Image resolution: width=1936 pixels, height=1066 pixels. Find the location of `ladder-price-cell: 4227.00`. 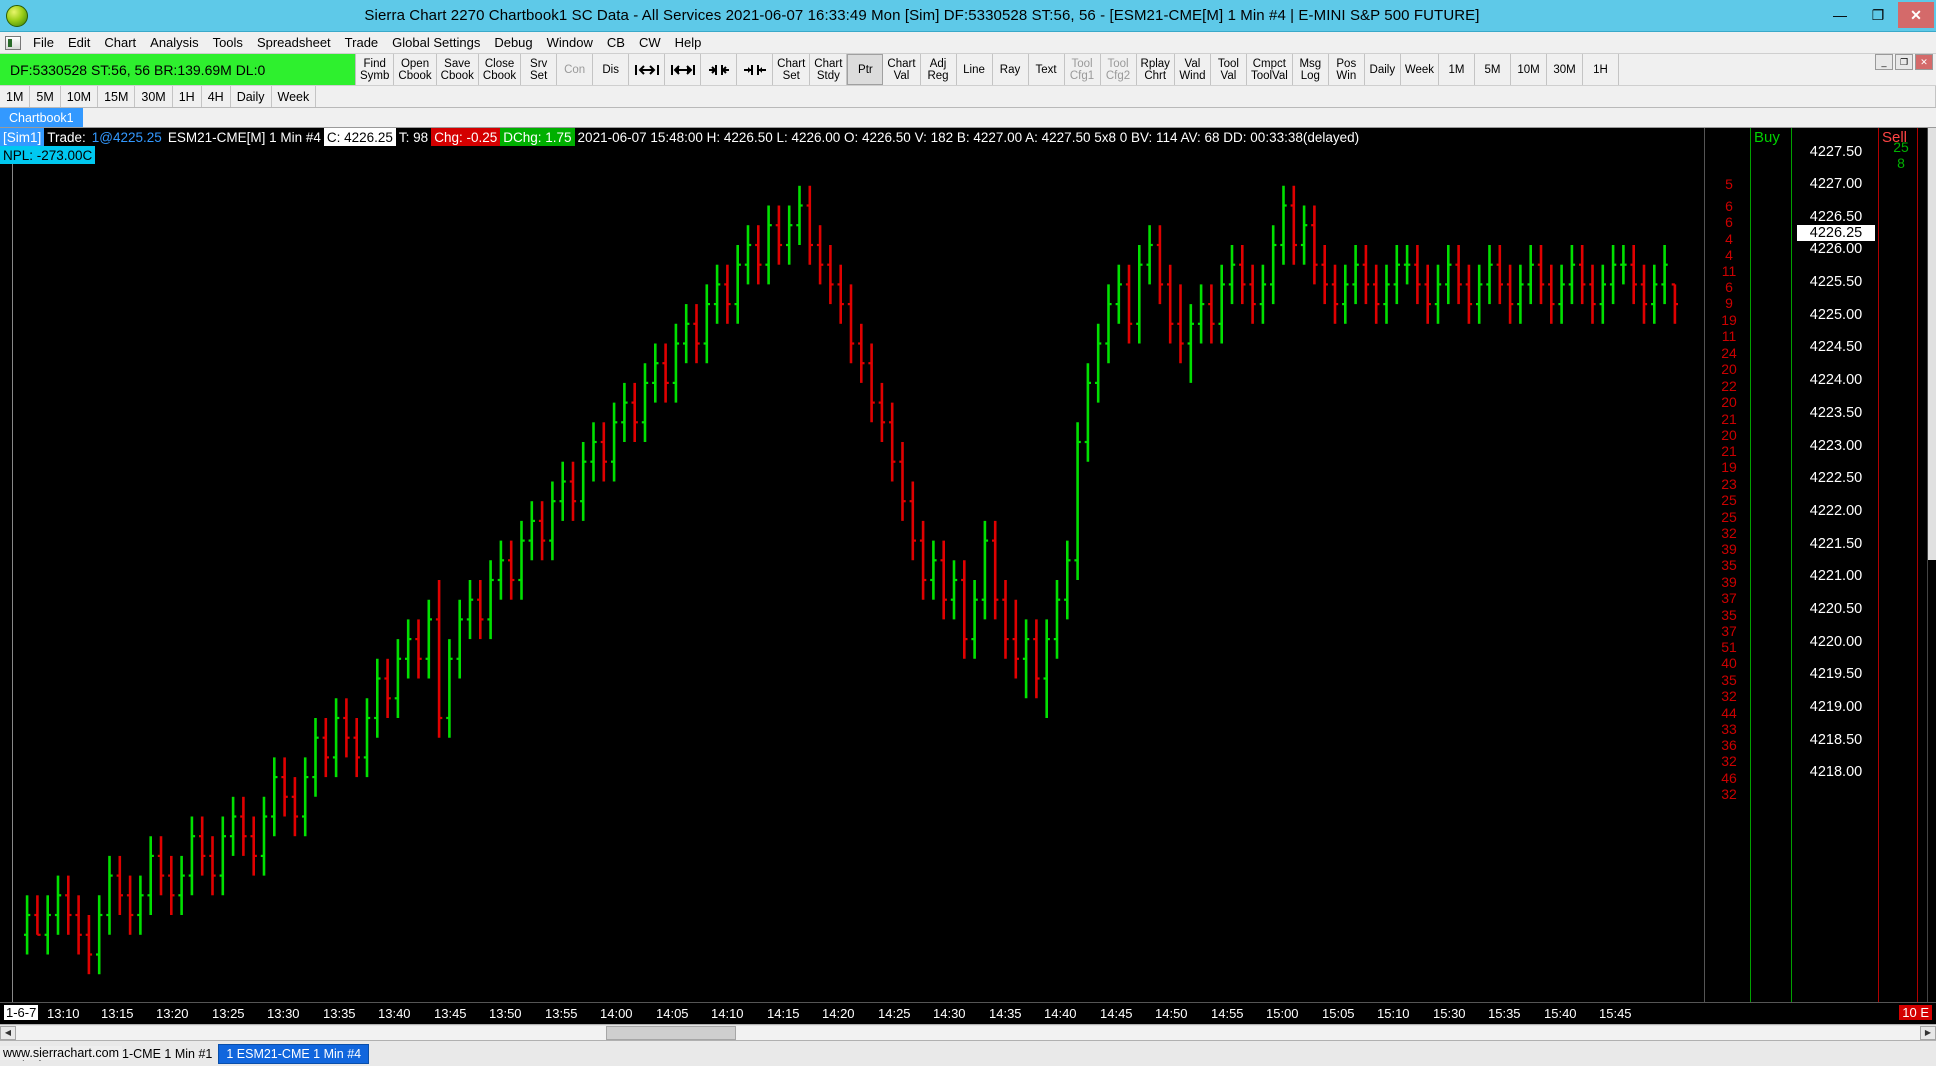

ladder-price-cell: 4227.00 is located at coordinates (1836, 184).